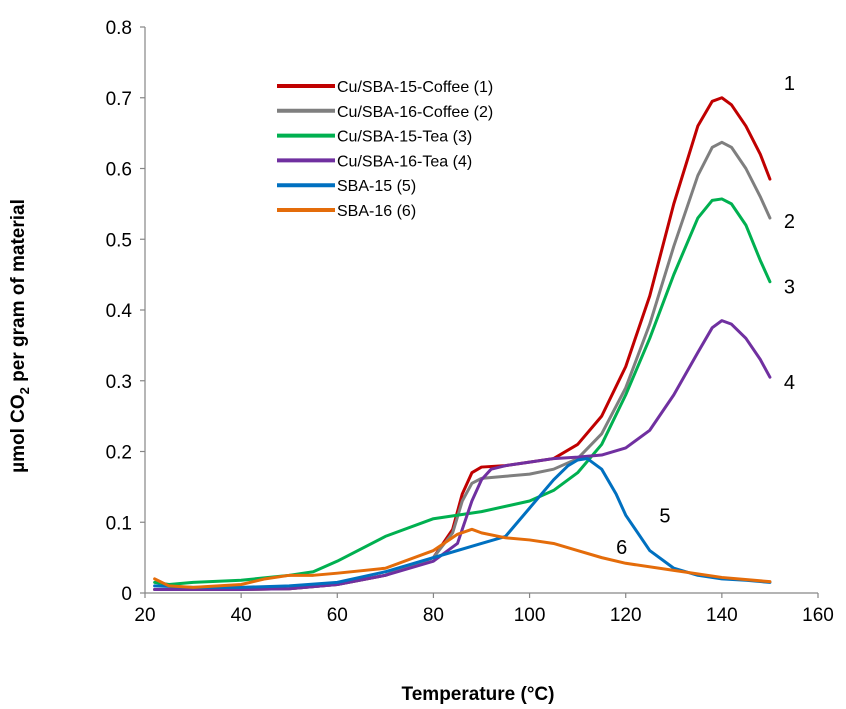  What do you see at coordinates (818, 615) in the screenshot?
I see `x-tick-label: 160` at bounding box center [818, 615].